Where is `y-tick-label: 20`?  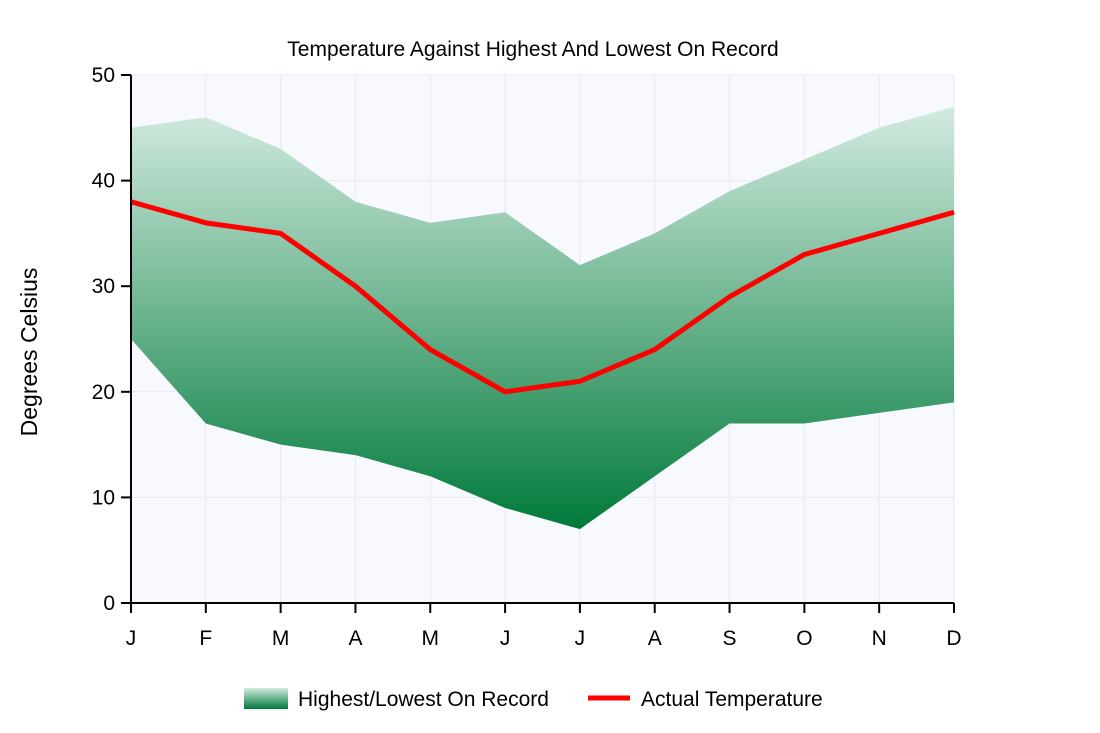
y-tick-label: 20 is located at coordinates (103, 392).